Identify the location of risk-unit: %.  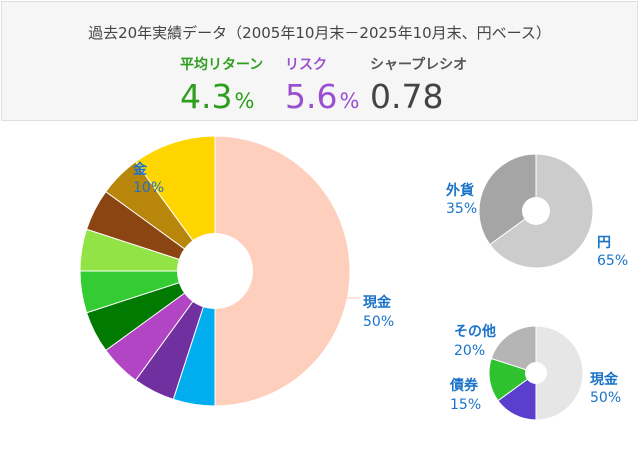
(349, 101).